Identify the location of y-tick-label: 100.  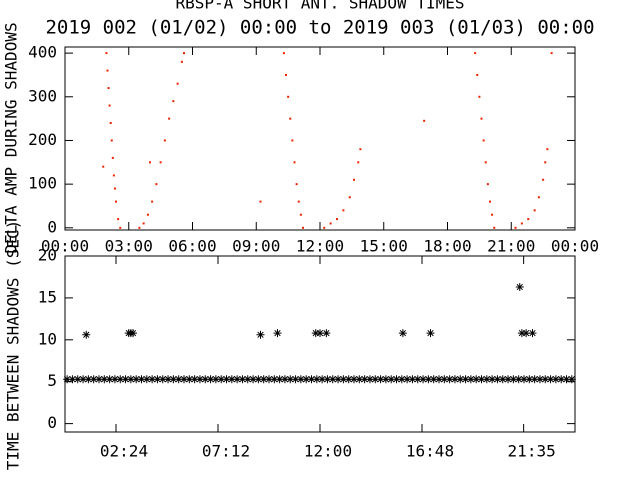
(42, 183).